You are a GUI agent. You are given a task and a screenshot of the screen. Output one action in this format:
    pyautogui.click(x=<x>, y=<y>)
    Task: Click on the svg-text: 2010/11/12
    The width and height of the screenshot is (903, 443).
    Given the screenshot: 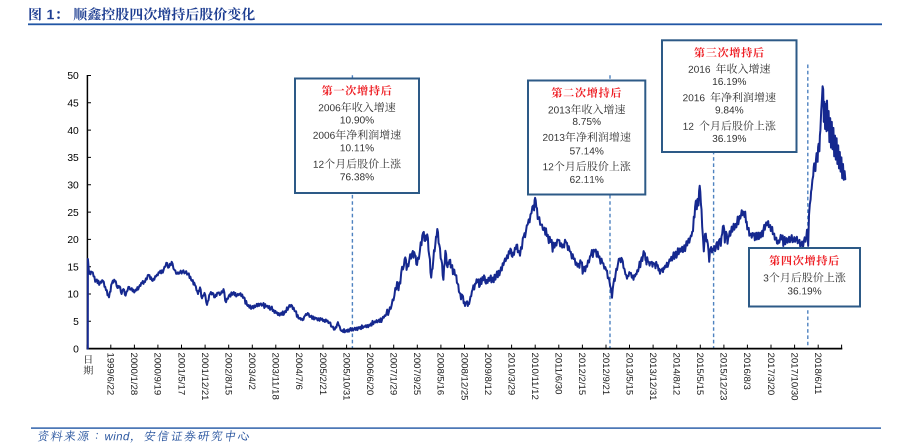 What is the action you would take?
    pyautogui.click(x=534, y=376)
    